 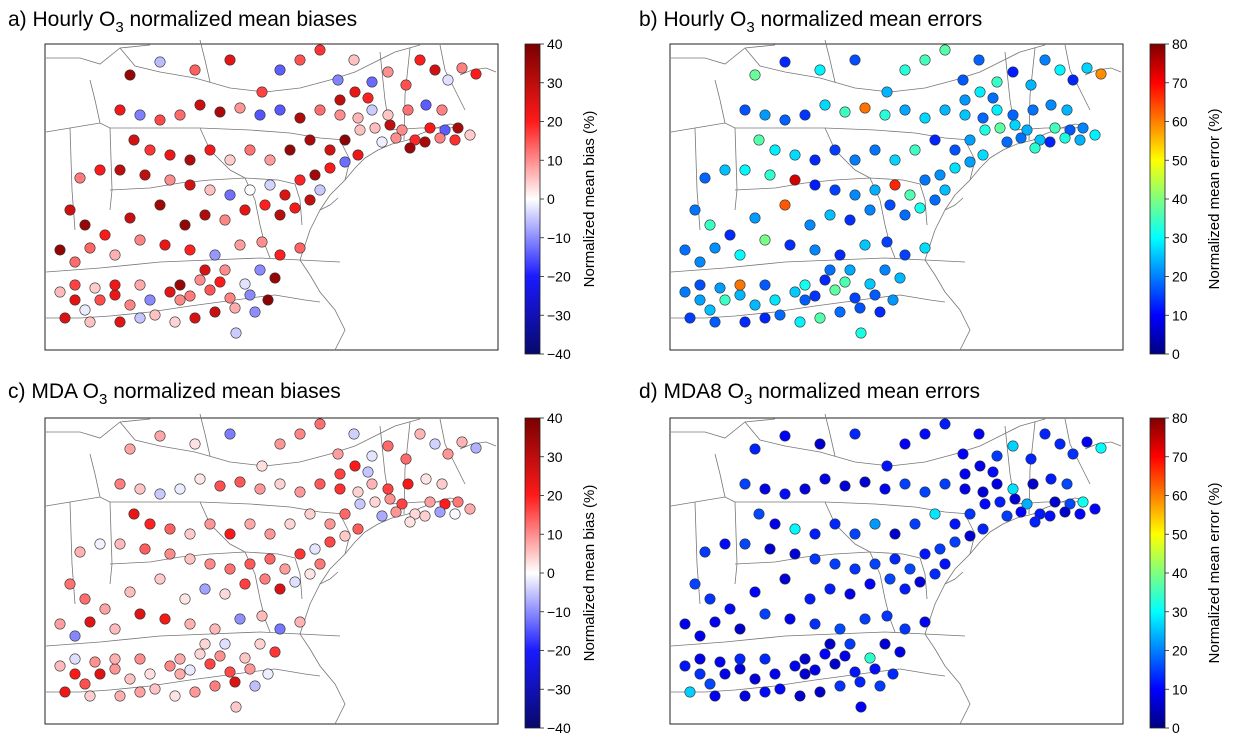 What do you see at coordinates (182, 22) in the screenshot?
I see `panel-a-title: a) Hourly O3 normalized mean biases` at bounding box center [182, 22].